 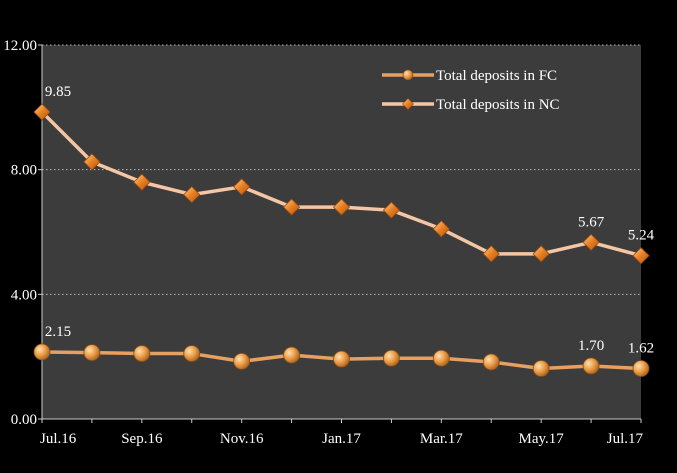 What do you see at coordinates (58, 92) in the screenshot?
I see `data-label: 9.85` at bounding box center [58, 92].